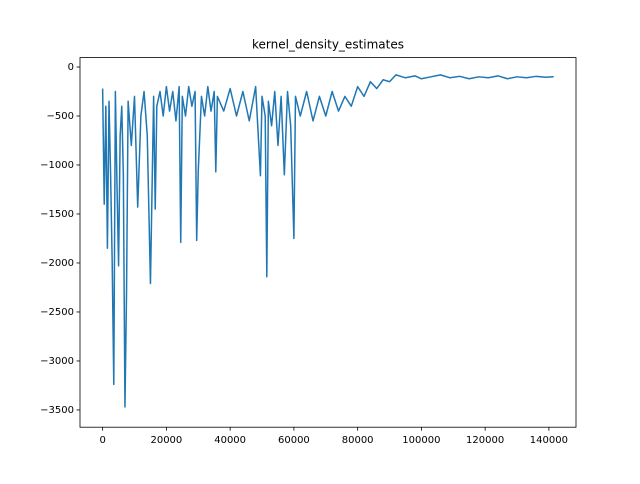  Describe the element at coordinates (102, 440) in the screenshot. I see `x-tick-label: 0` at that location.